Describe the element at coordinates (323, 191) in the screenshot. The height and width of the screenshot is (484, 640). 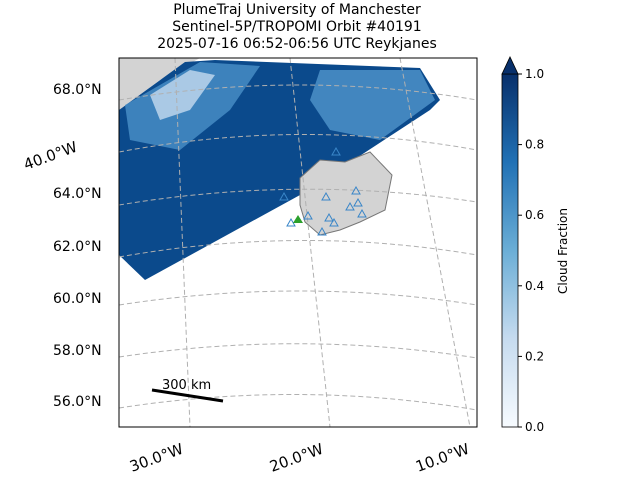
I see `volcano-markers` at that location.